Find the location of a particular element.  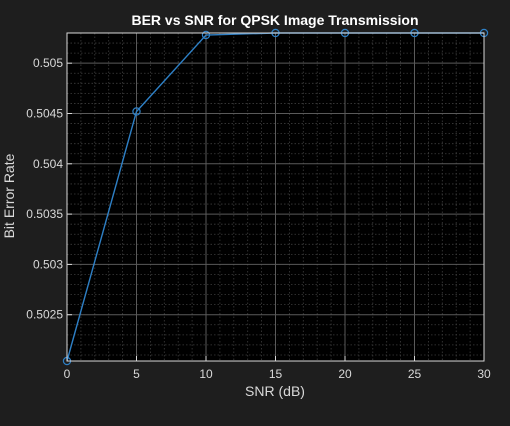

y-tick-label: 0.504 is located at coordinates (48, 164).